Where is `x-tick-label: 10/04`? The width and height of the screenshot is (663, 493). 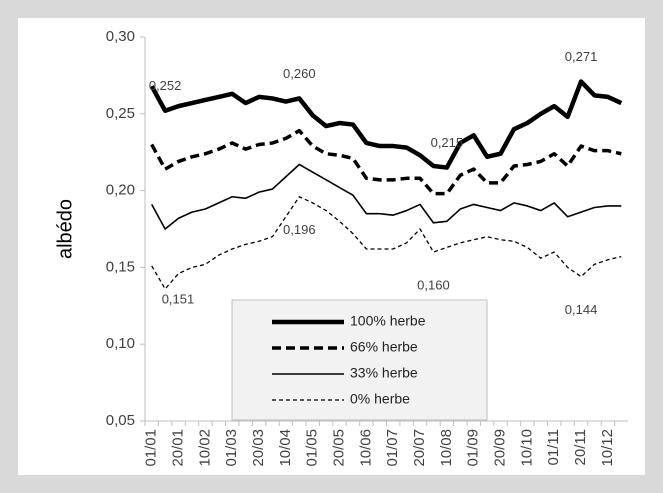 x-tick-label: 10/04 is located at coordinates (285, 448).